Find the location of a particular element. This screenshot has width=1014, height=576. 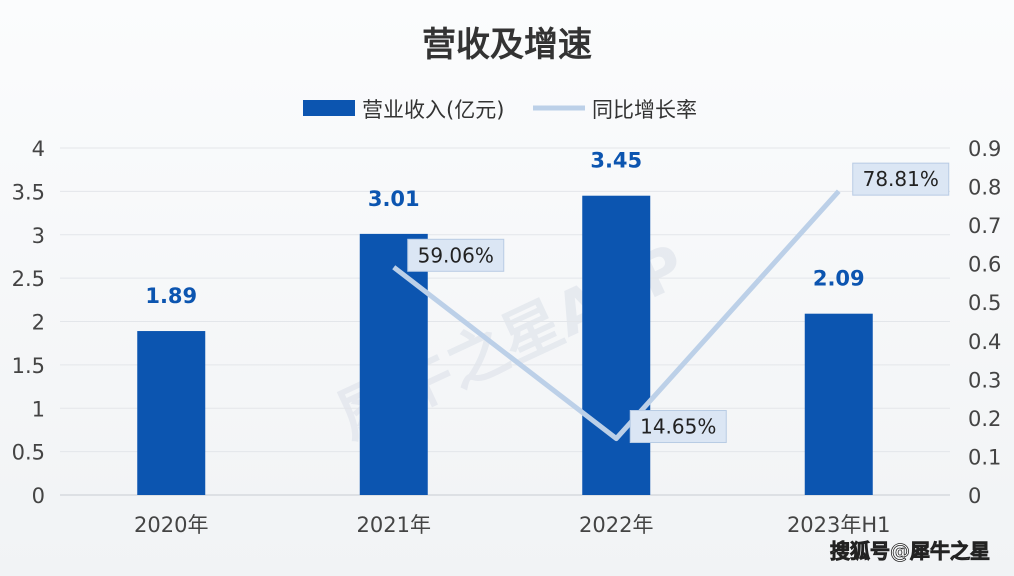

right-tick-label: 0.8 is located at coordinates (984, 188).